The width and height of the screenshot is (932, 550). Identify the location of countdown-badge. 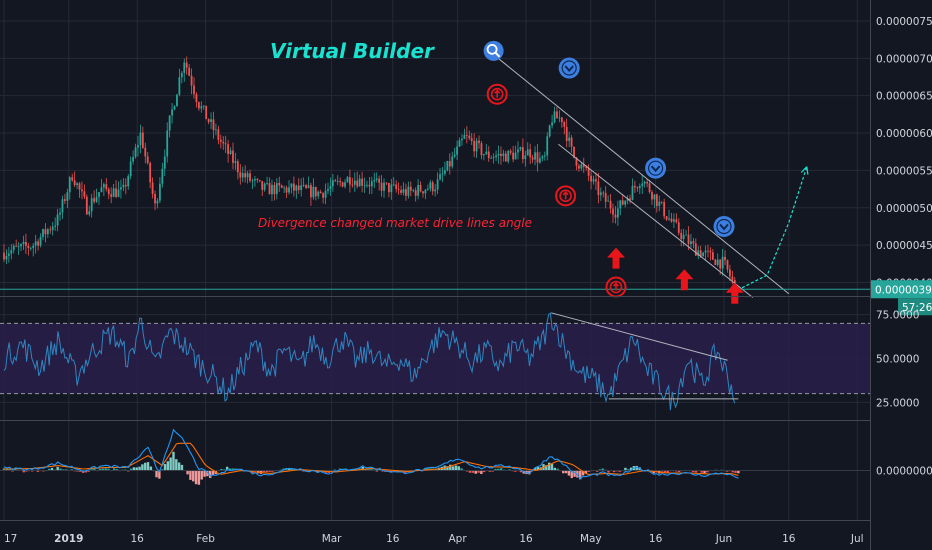
(915, 307).